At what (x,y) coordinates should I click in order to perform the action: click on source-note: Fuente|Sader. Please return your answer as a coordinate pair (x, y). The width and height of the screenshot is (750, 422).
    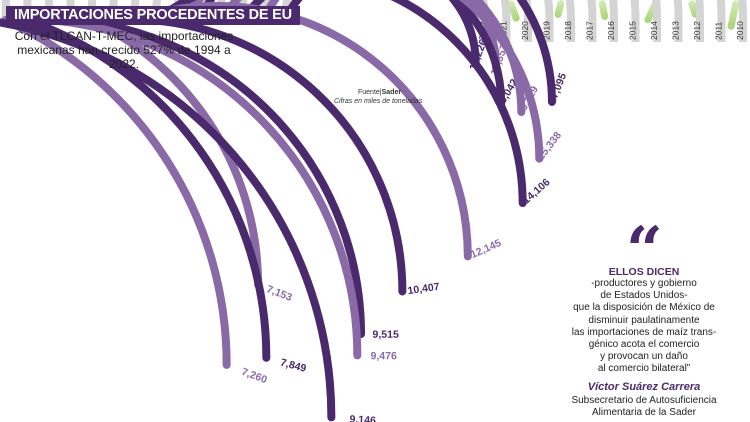
    Looking at the image, I should click on (379, 92).